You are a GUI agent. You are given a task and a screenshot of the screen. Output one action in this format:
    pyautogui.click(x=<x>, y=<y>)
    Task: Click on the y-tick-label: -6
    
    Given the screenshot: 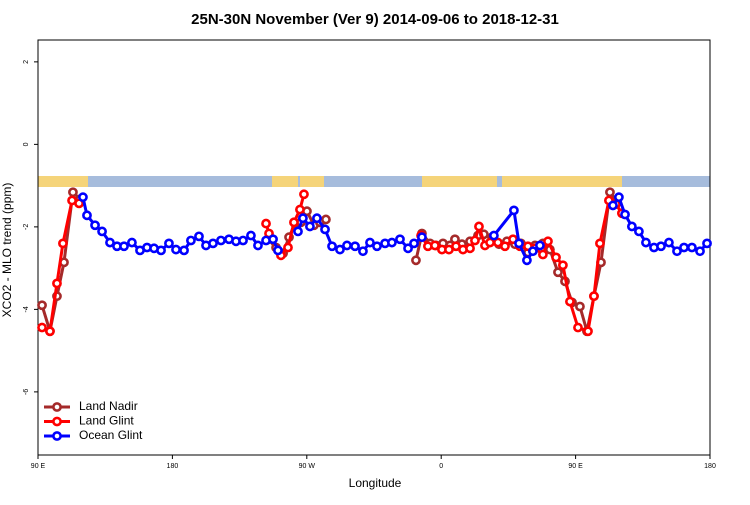 What is the action you would take?
    pyautogui.click(x=26, y=392)
    